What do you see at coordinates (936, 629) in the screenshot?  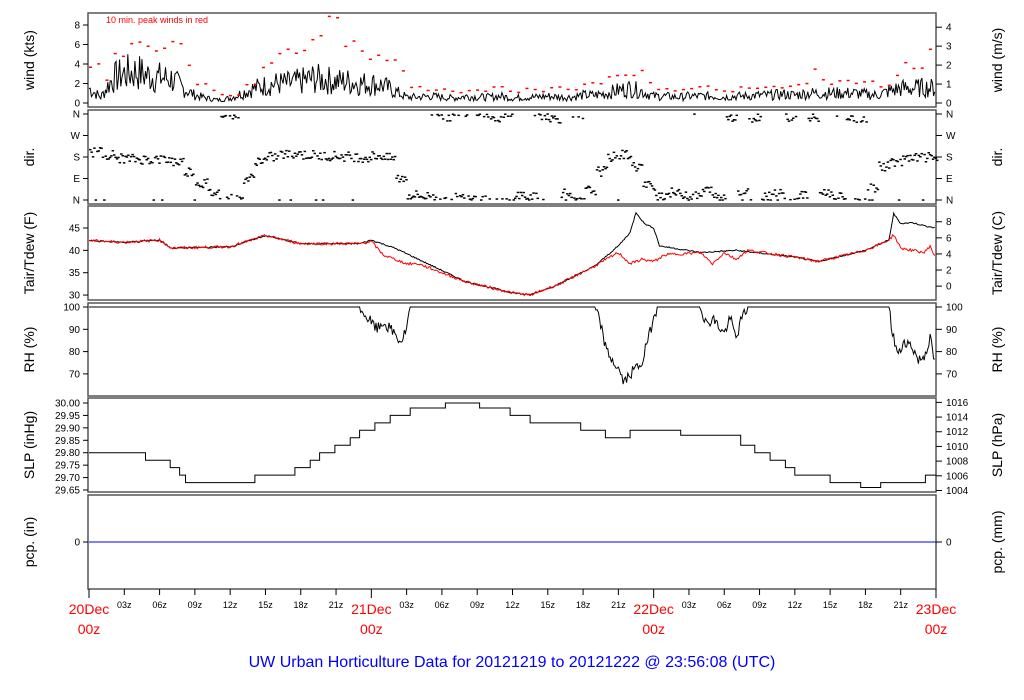 I see `x-day-time-label: 00z` at bounding box center [936, 629].